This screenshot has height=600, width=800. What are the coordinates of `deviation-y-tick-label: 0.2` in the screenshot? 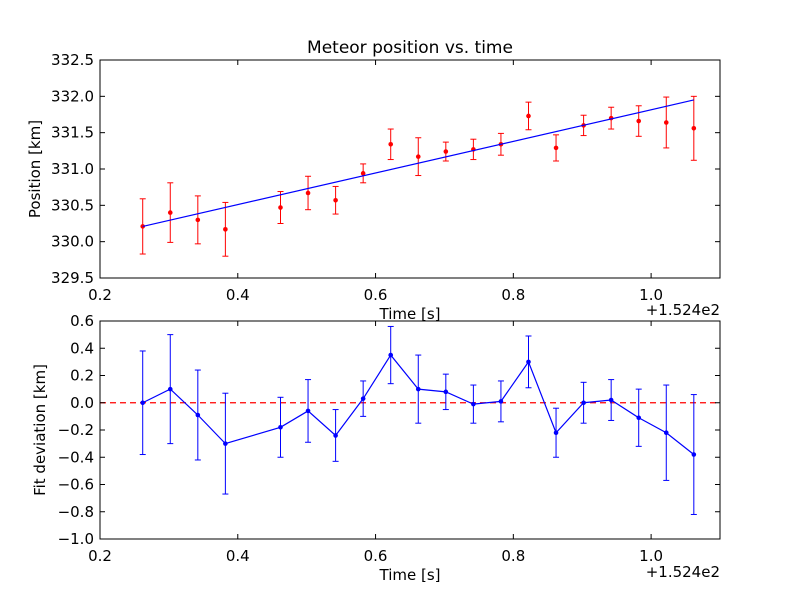 It's located at (82, 376).